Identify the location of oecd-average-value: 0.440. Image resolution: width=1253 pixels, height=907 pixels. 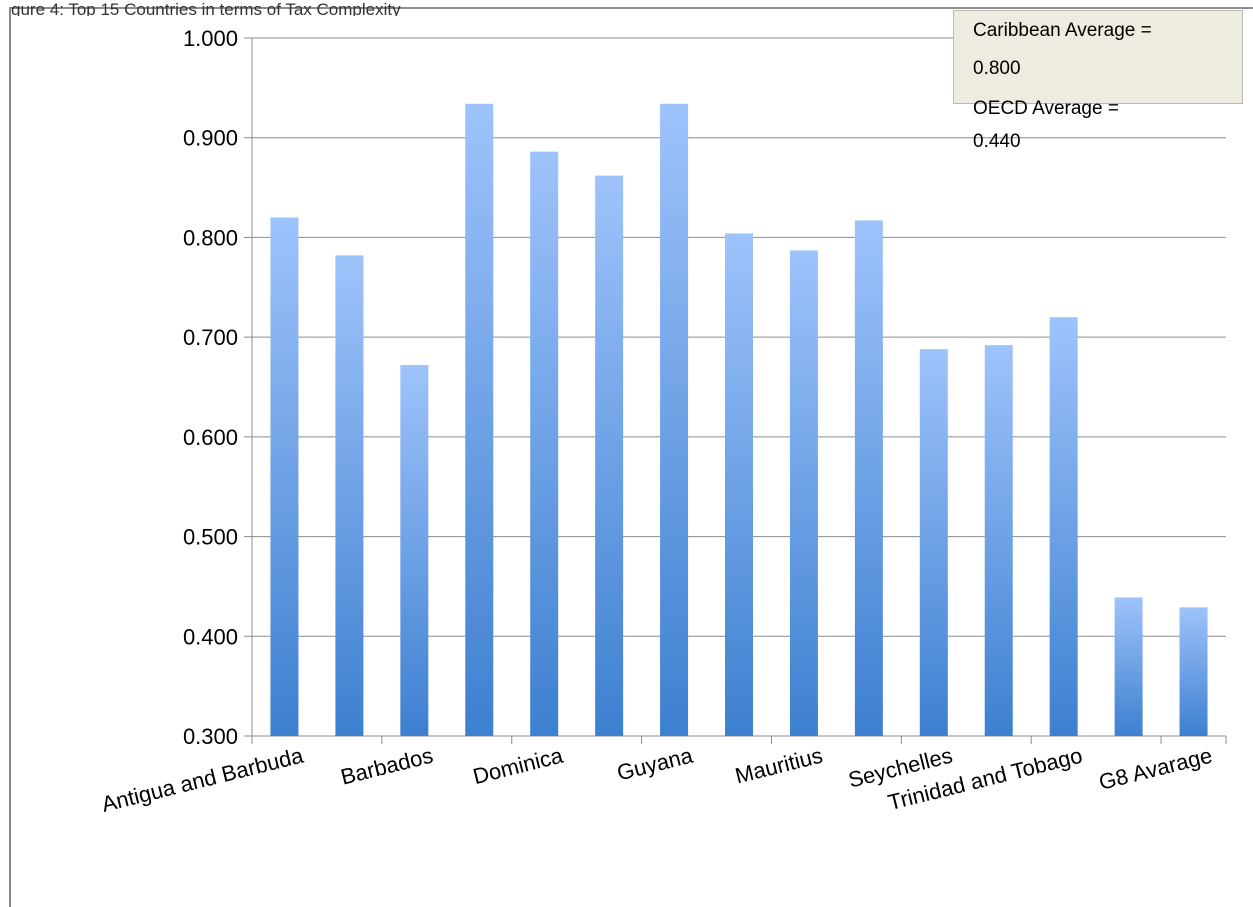
(997, 141).